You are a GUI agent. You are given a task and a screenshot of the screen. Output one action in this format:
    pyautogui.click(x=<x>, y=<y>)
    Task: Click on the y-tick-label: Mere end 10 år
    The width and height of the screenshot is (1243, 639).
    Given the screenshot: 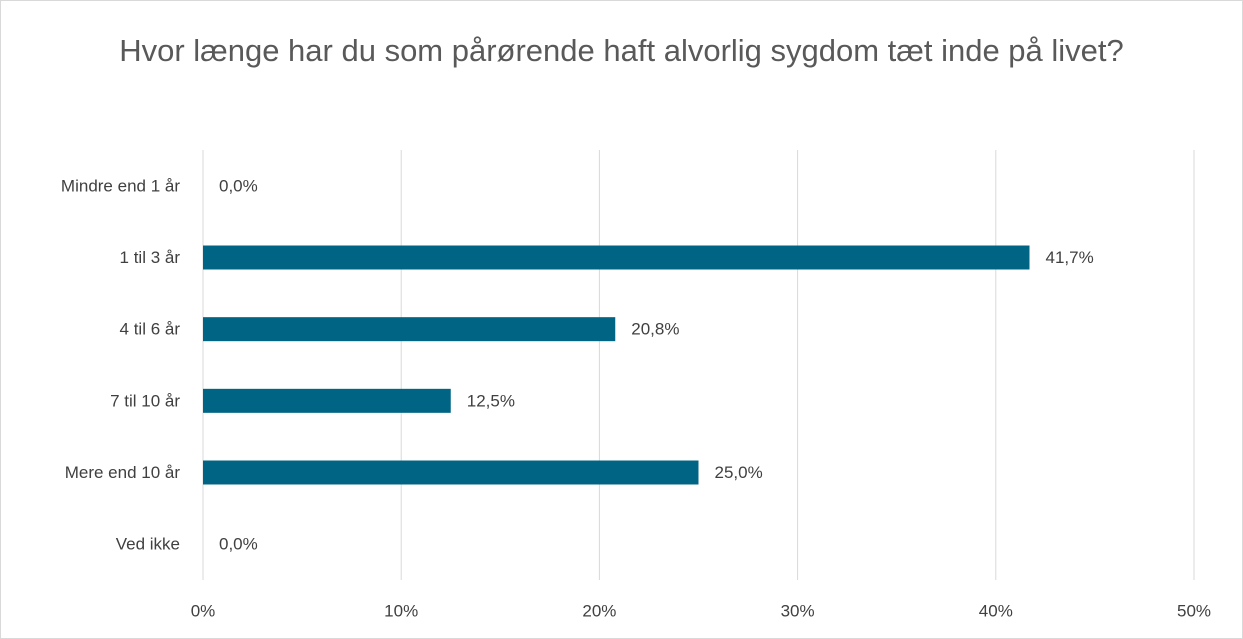 What is the action you would take?
    pyautogui.click(x=123, y=472)
    